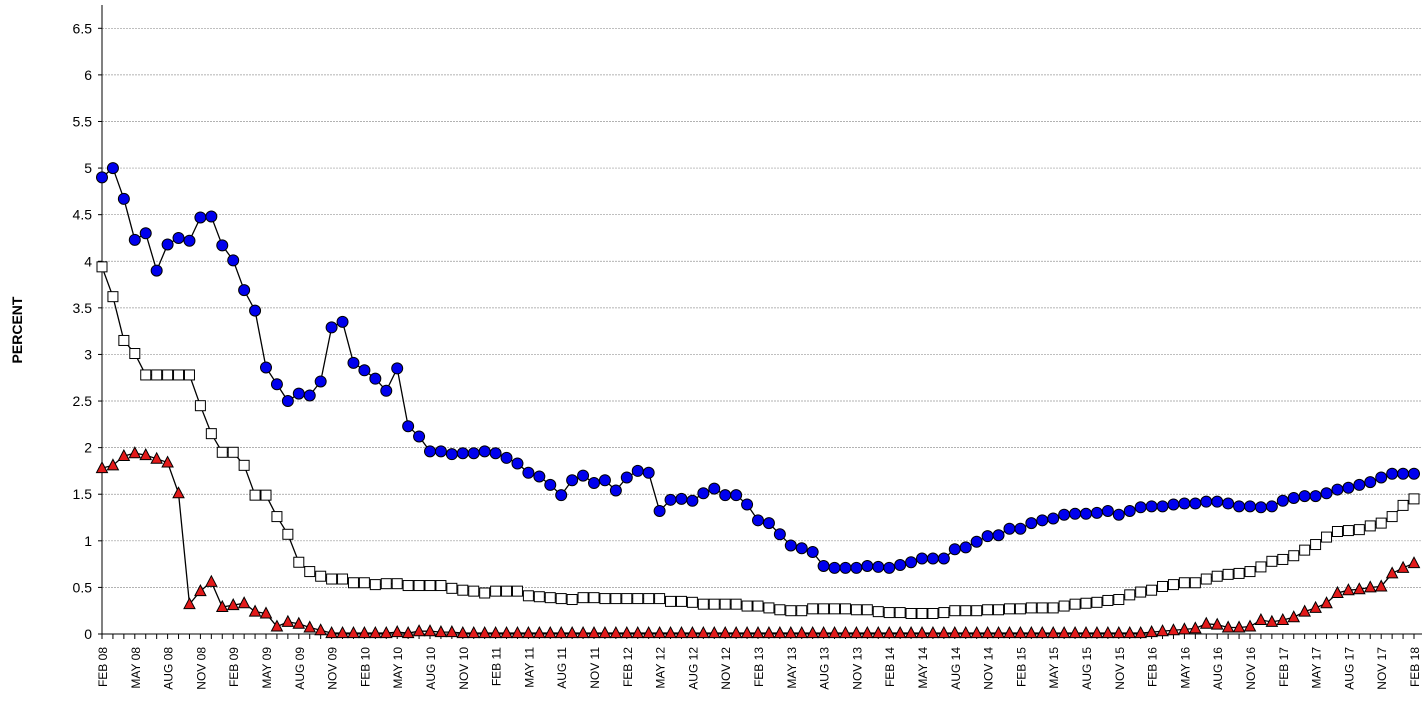 The image size is (1427, 703). What do you see at coordinates (825, 668) in the screenshot?
I see `x-tick-label: AUG 13` at bounding box center [825, 668].